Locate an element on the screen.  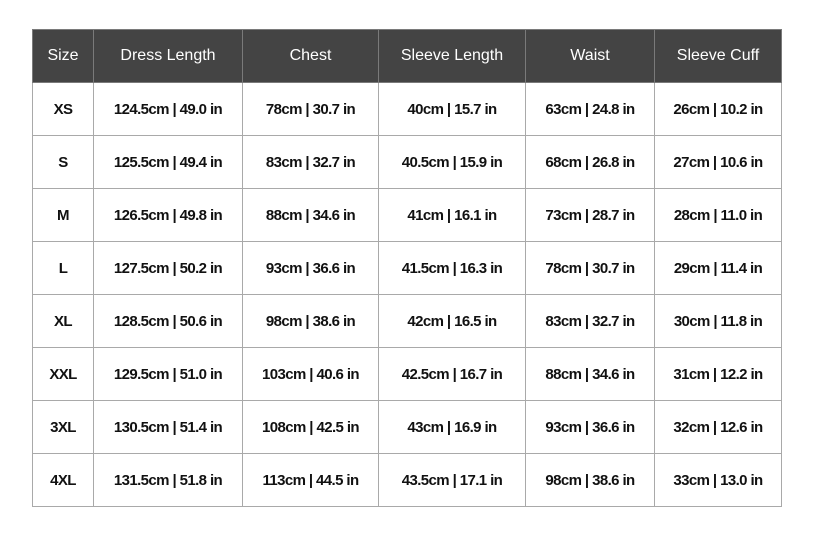
measurement-cell: 32cm | 12.6 in is located at coordinates (718, 427).